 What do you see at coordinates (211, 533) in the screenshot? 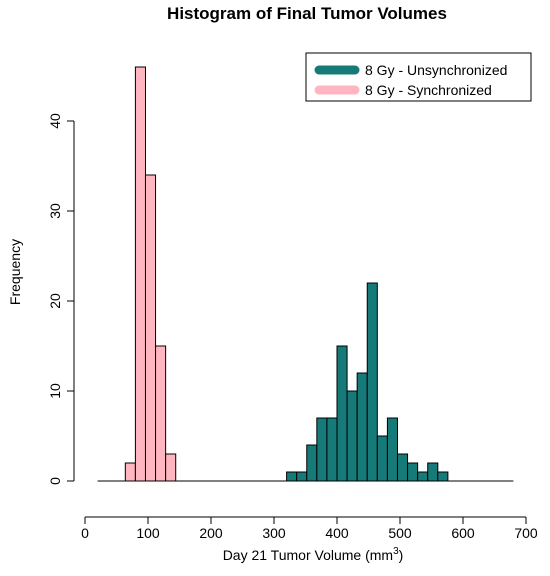
I see `x-tick-label: 200` at bounding box center [211, 533].